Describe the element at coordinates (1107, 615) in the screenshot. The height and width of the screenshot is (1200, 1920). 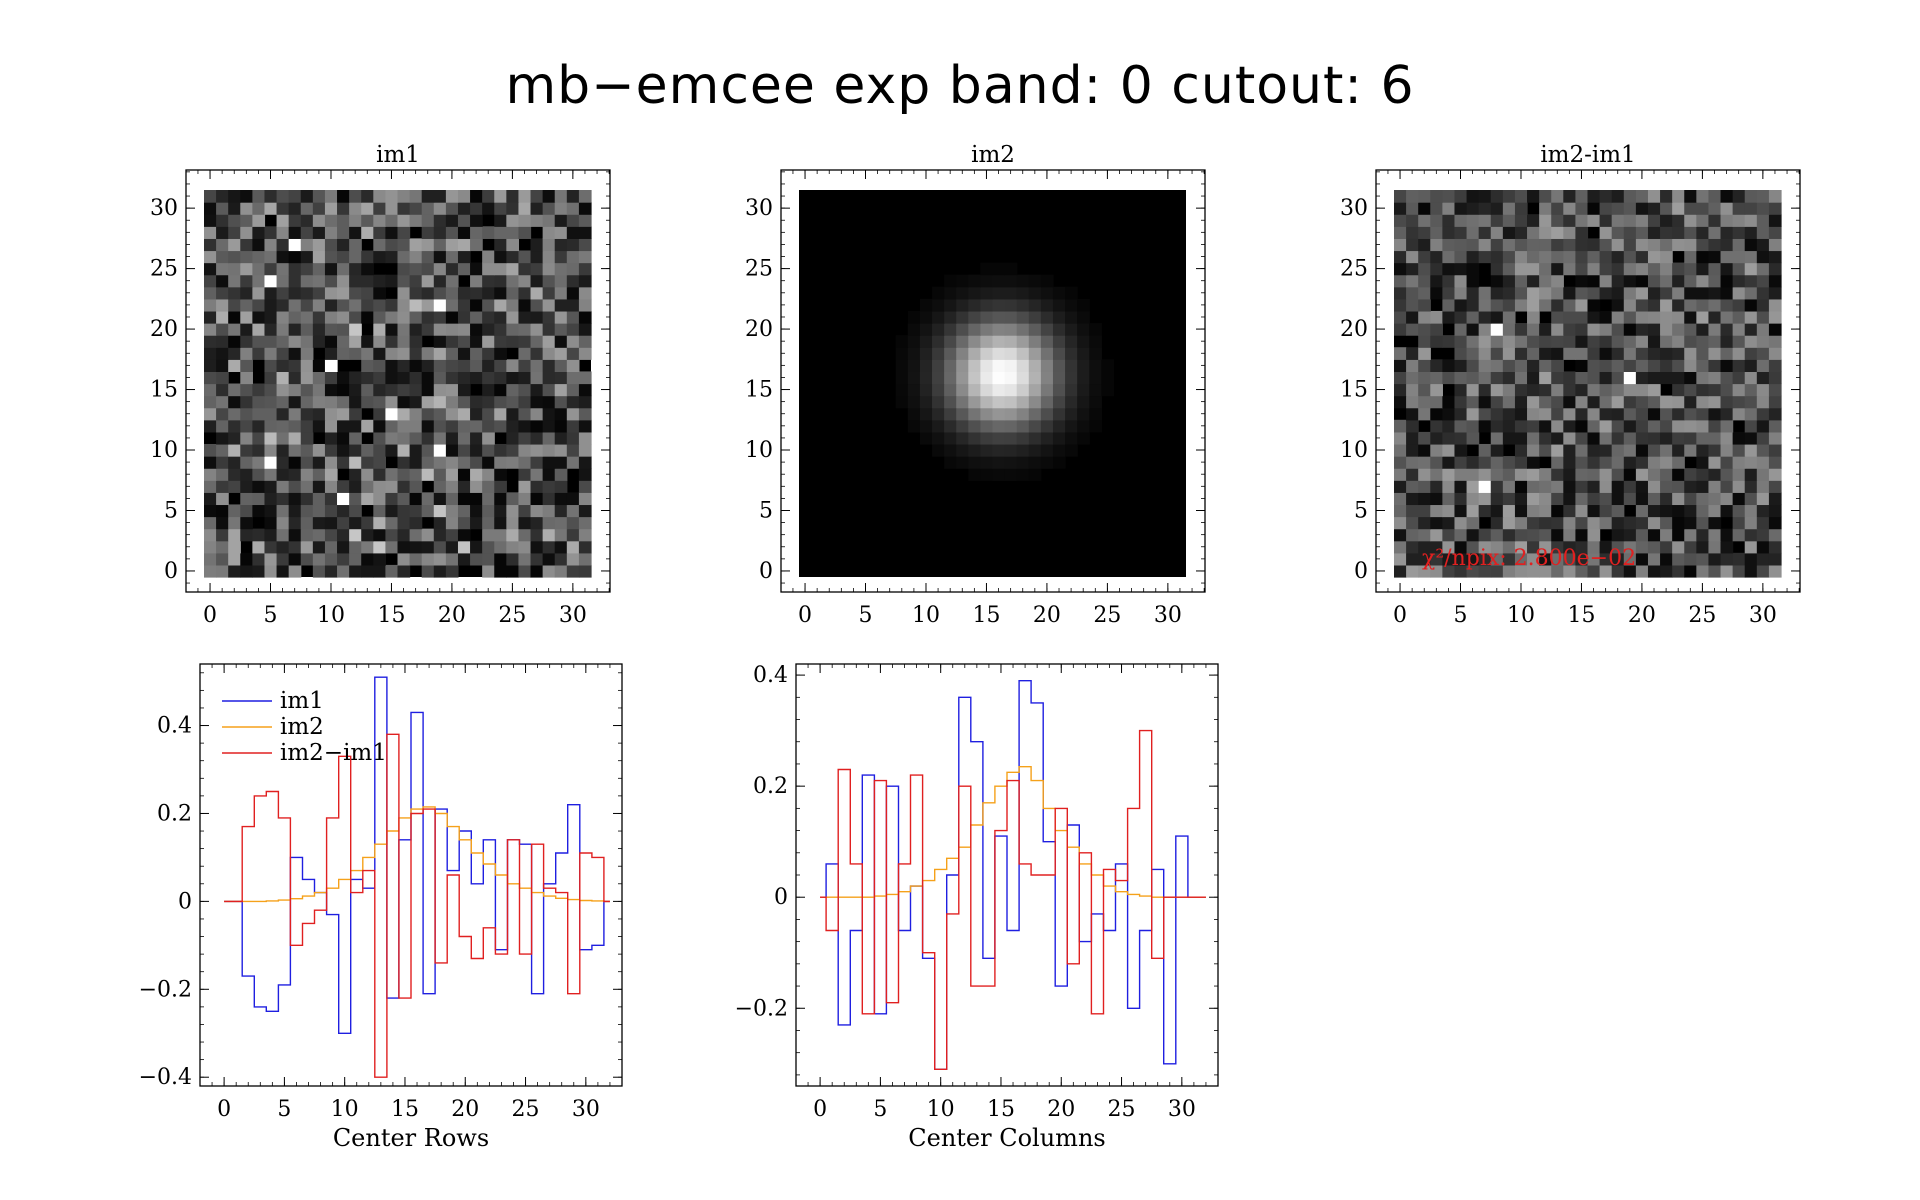
I see `panel-im2-xtick-label: 25` at that location.